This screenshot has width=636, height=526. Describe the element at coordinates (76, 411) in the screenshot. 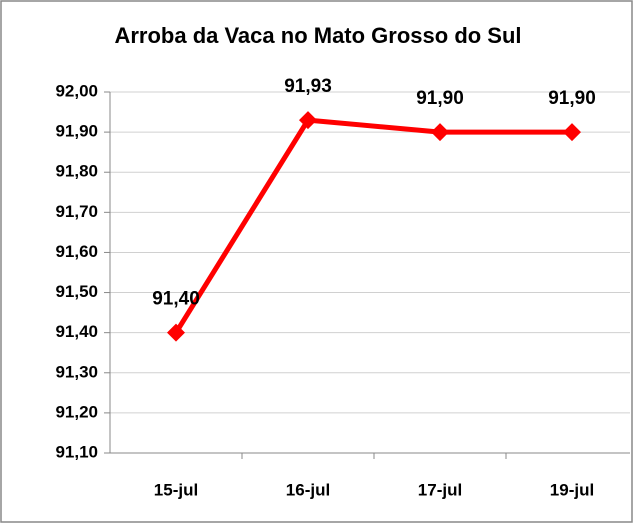

I see `y-tick-label: 91,20` at that location.